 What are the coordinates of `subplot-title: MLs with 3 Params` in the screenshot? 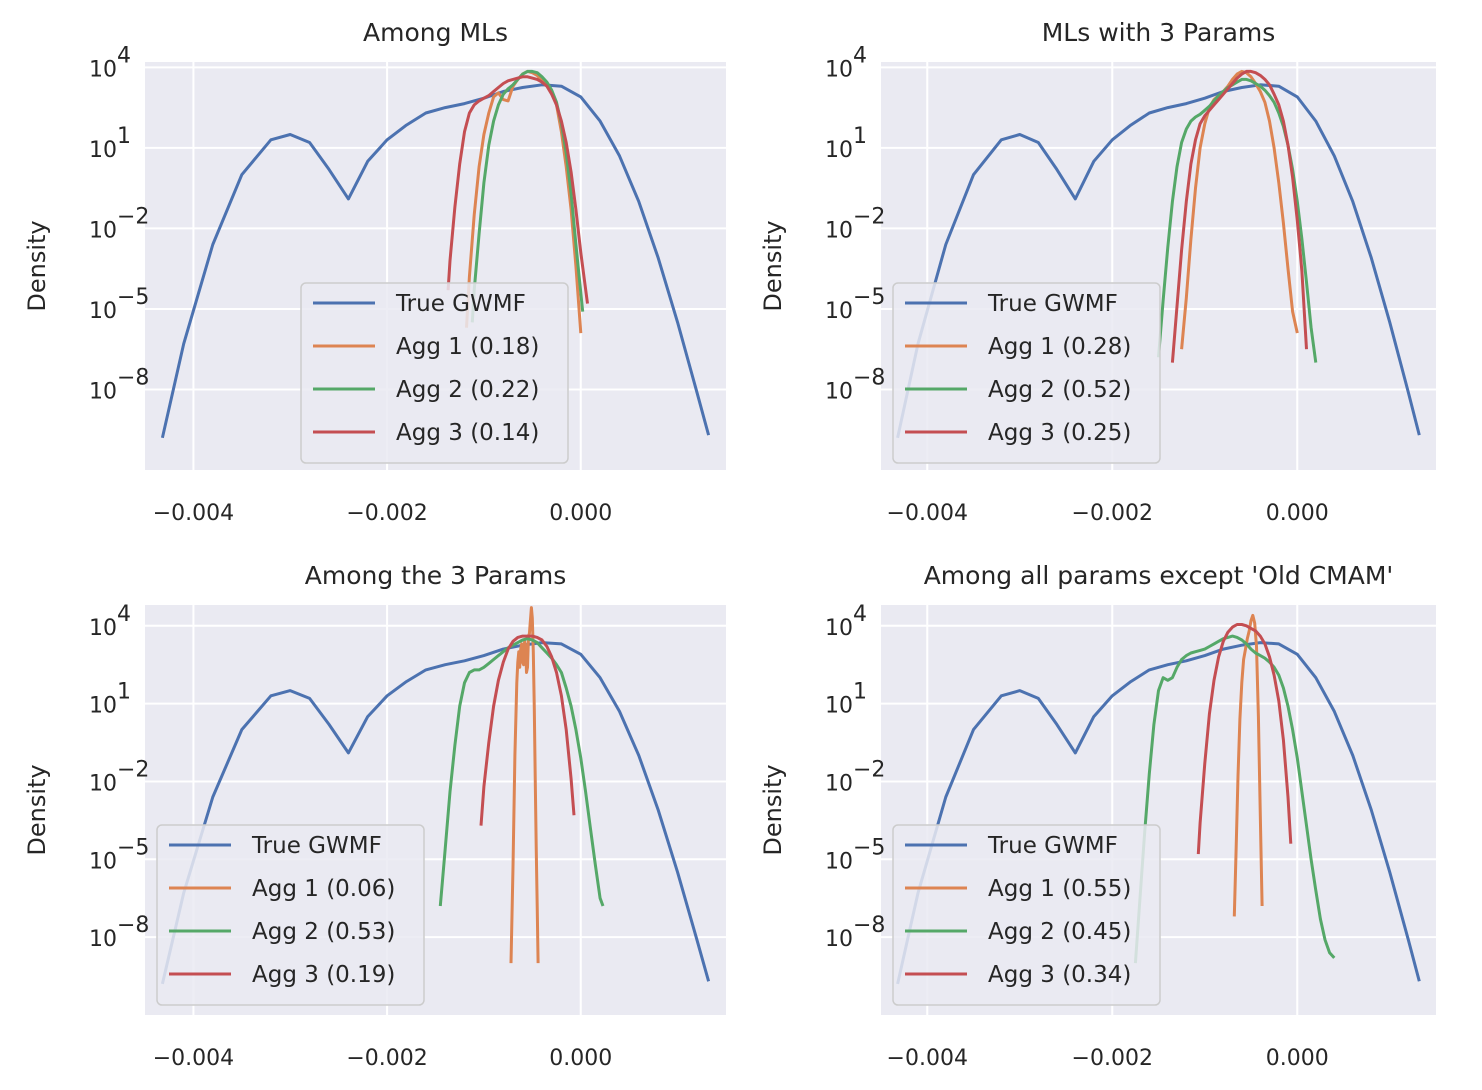 It's located at (1159, 32).